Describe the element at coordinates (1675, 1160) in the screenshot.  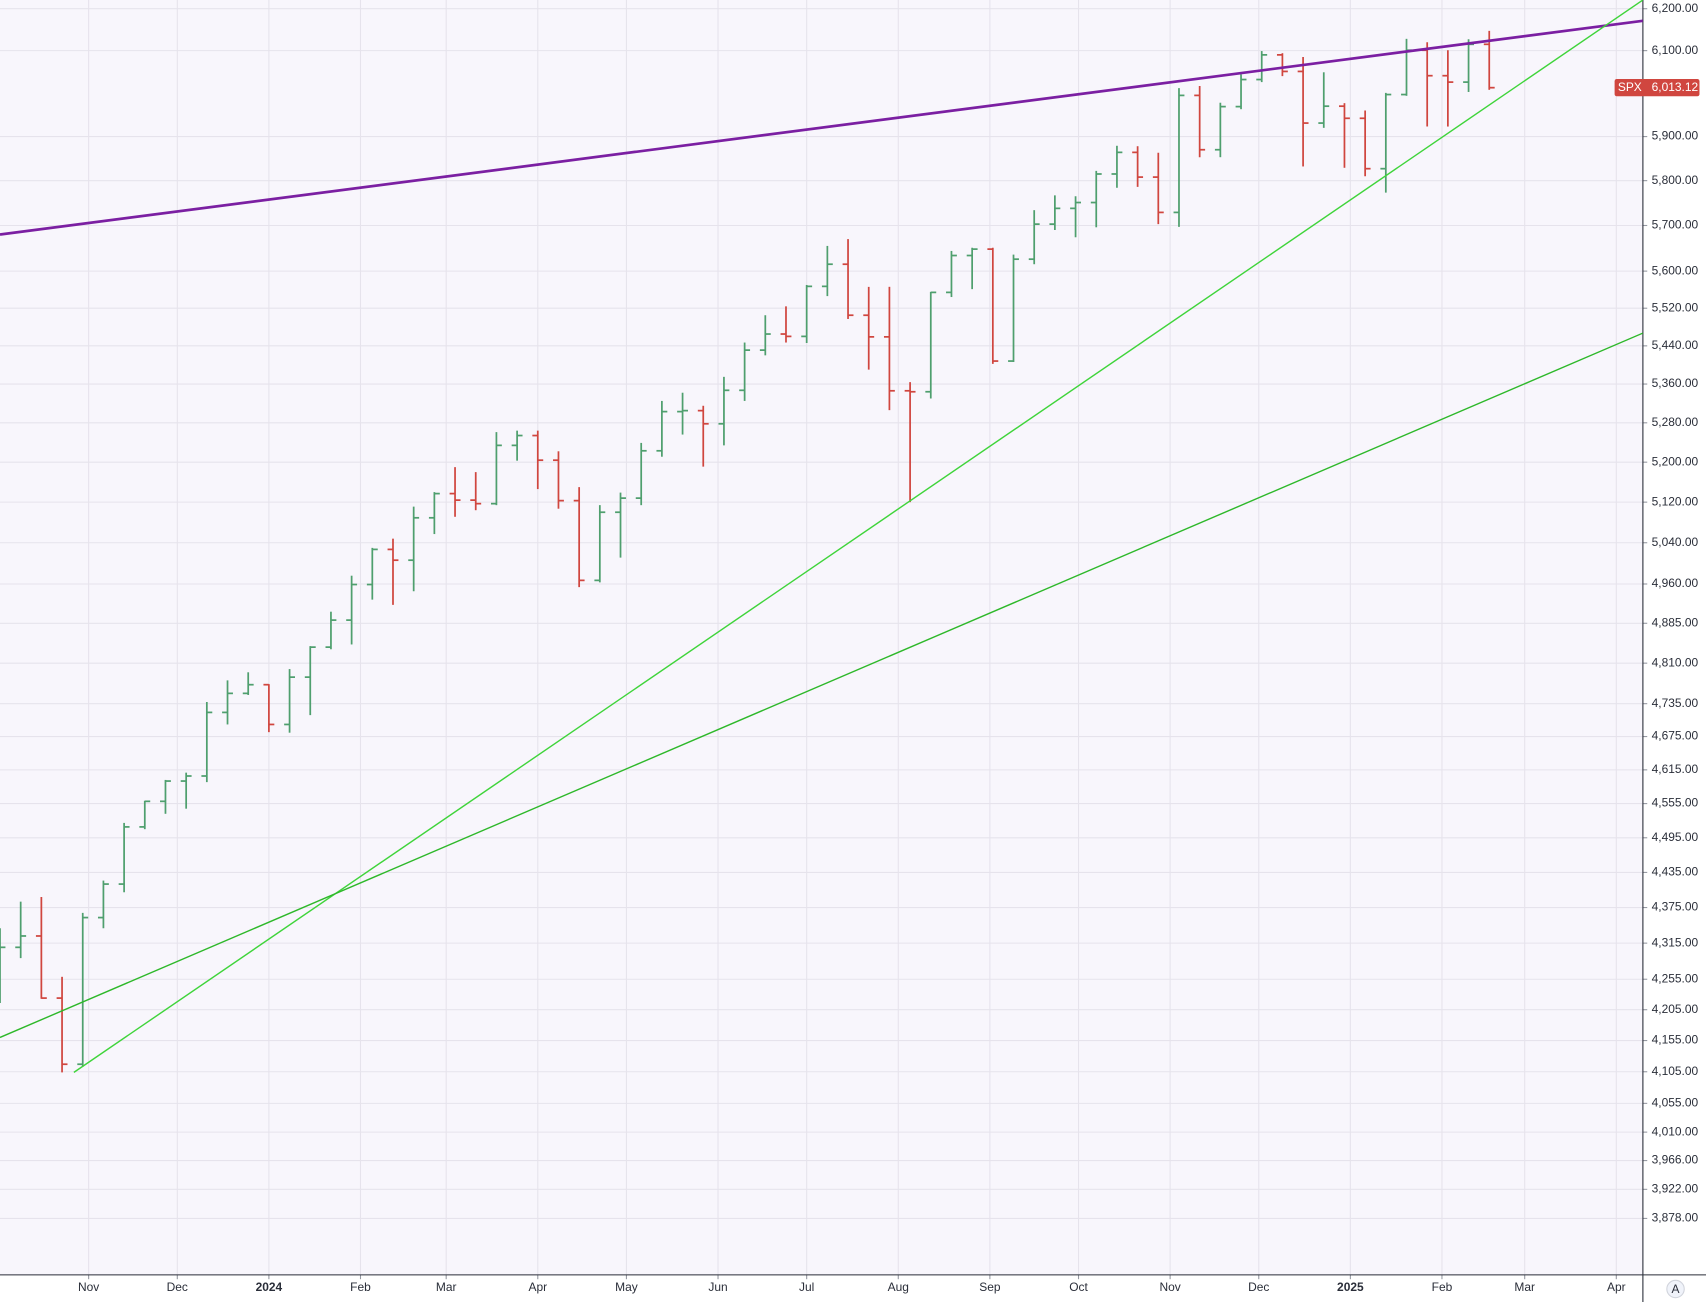
I see `y-tick-label: 3,966.00` at that location.